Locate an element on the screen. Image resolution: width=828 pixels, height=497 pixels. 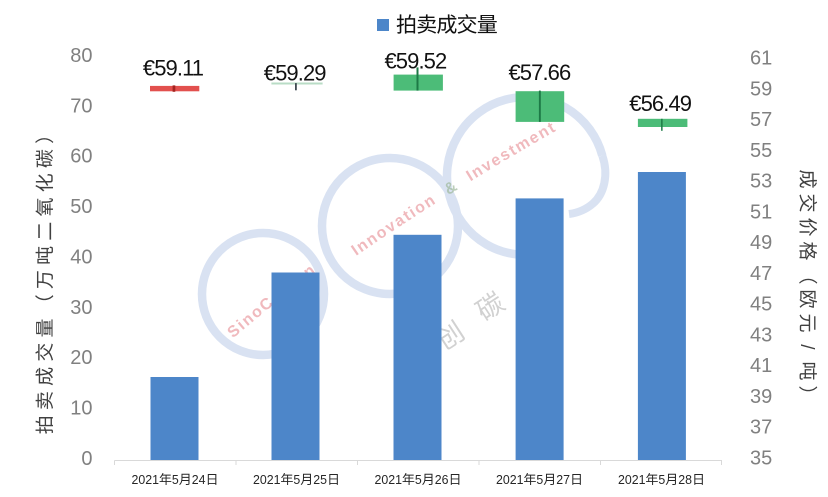
svg-text: 27 is located at coordinates (563, 479).